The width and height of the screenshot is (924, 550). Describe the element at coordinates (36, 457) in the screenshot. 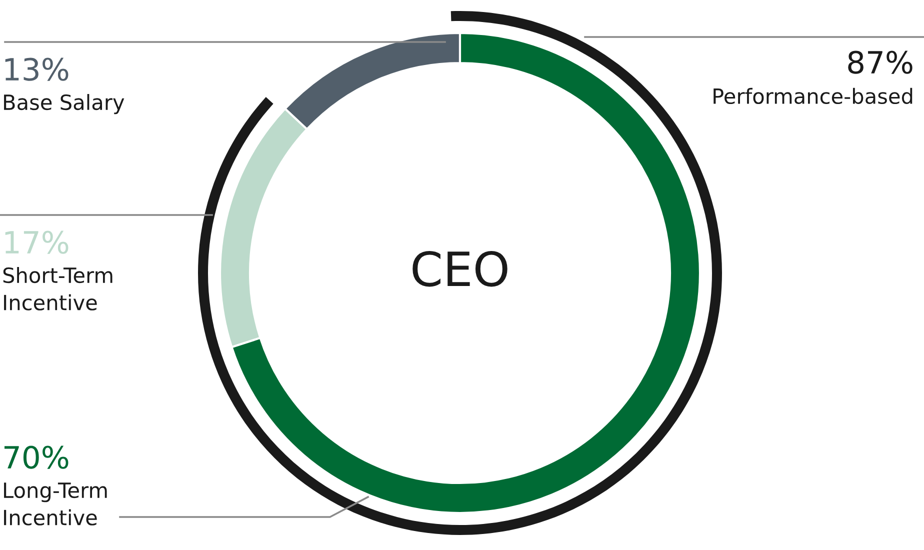

I see `data-label: 70%` at that location.